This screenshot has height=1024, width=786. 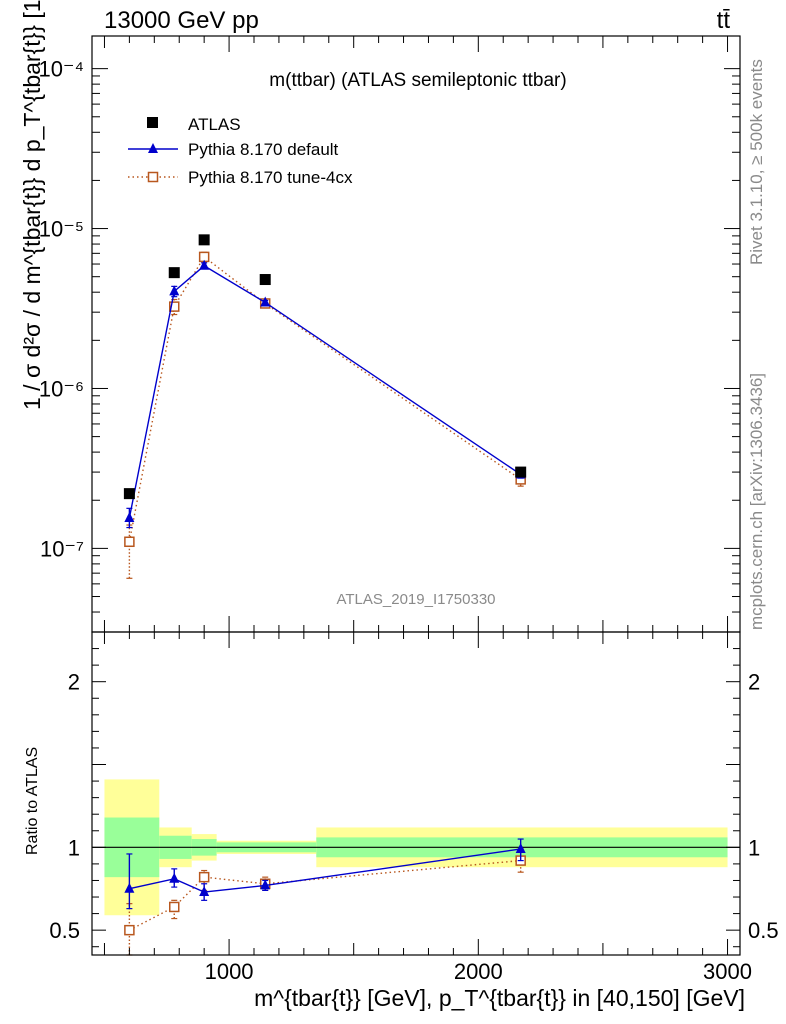 I want to click on pythia-default-line, so click(x=325, y=391).